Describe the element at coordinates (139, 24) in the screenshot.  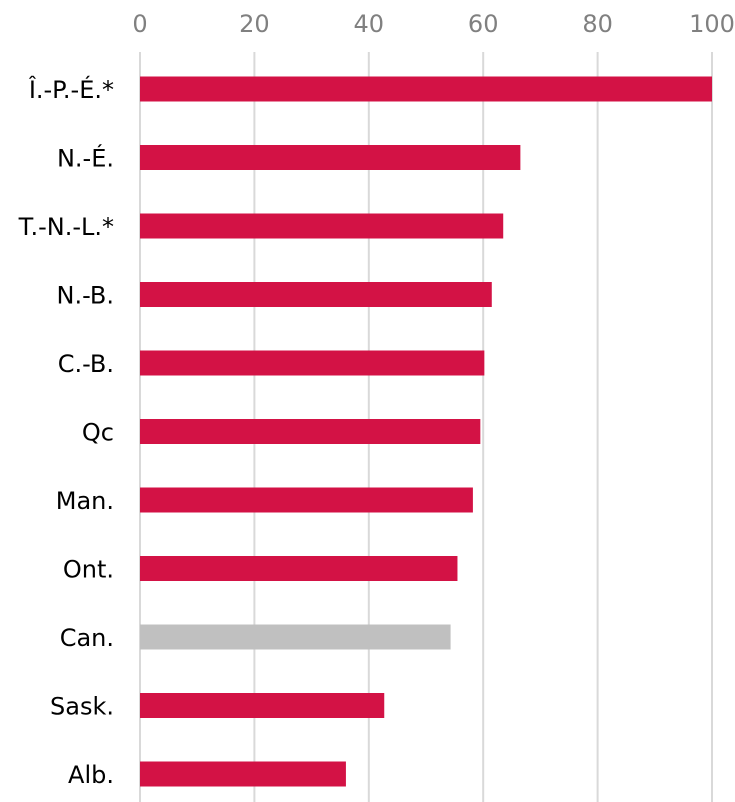
I see `x-tick-label: 0` at that location.